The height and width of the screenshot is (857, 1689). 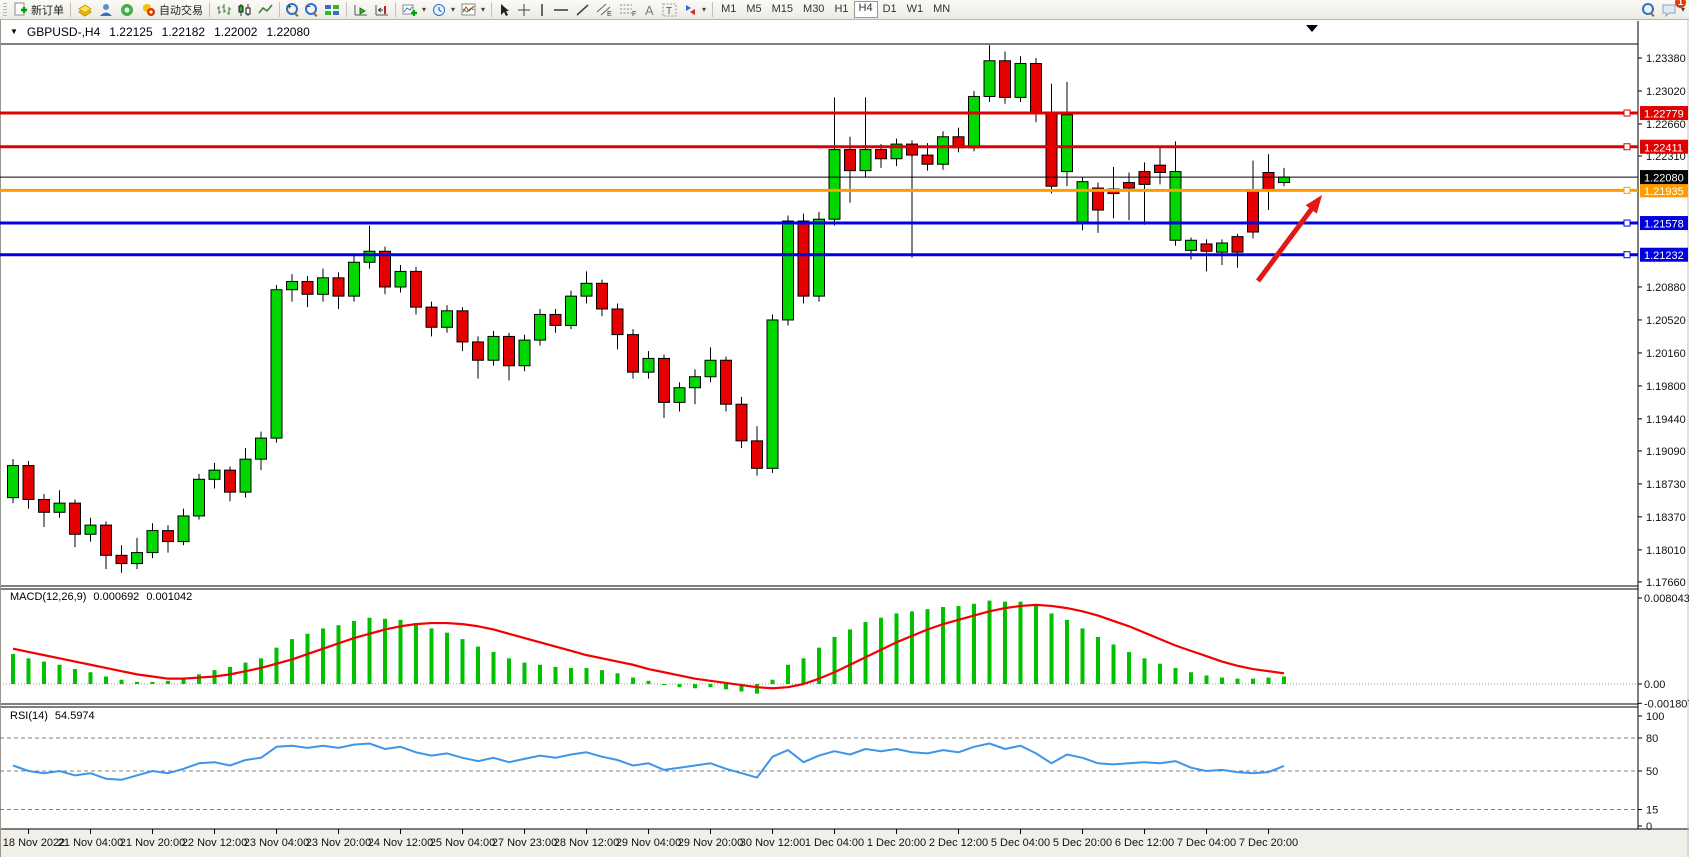 I want to click on level-handle-1.21232, so click(x=1627, y=255).